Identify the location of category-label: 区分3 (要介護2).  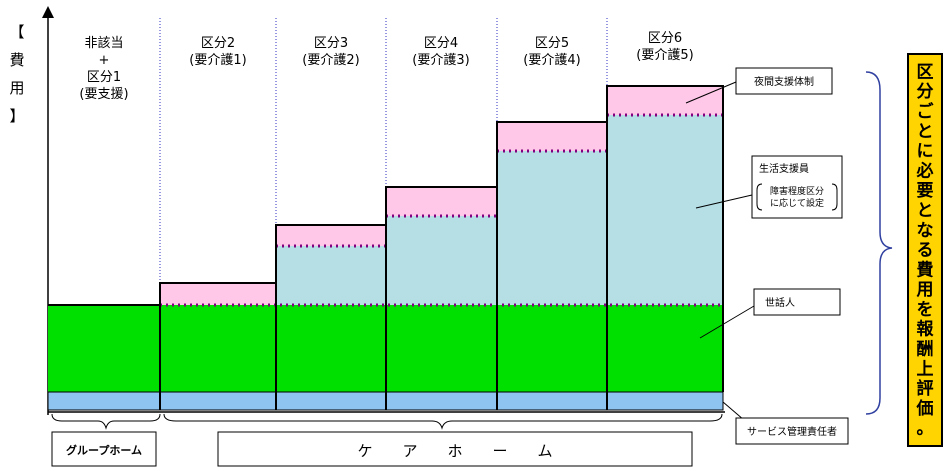
(330, 52).